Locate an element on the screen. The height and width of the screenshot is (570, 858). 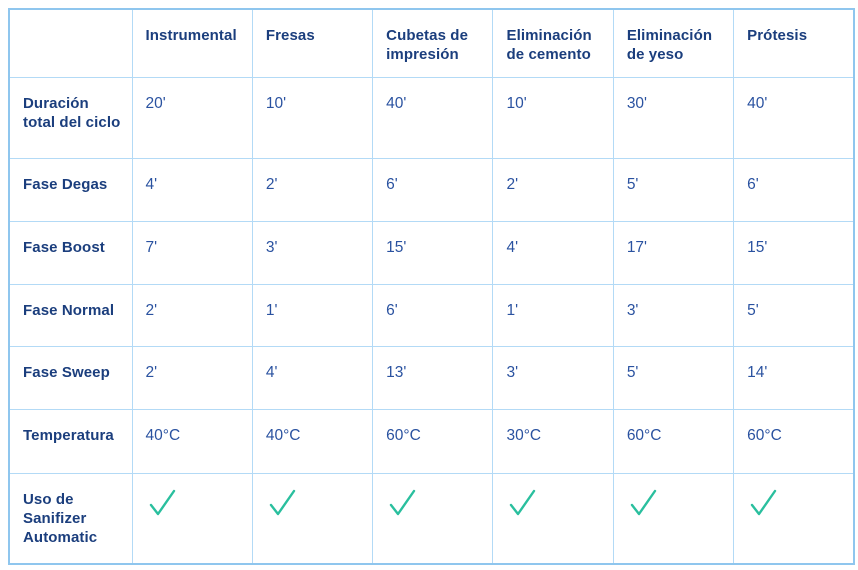
row-label: Uso de Sanifizer Automatic is located at coordinates (70, 518).